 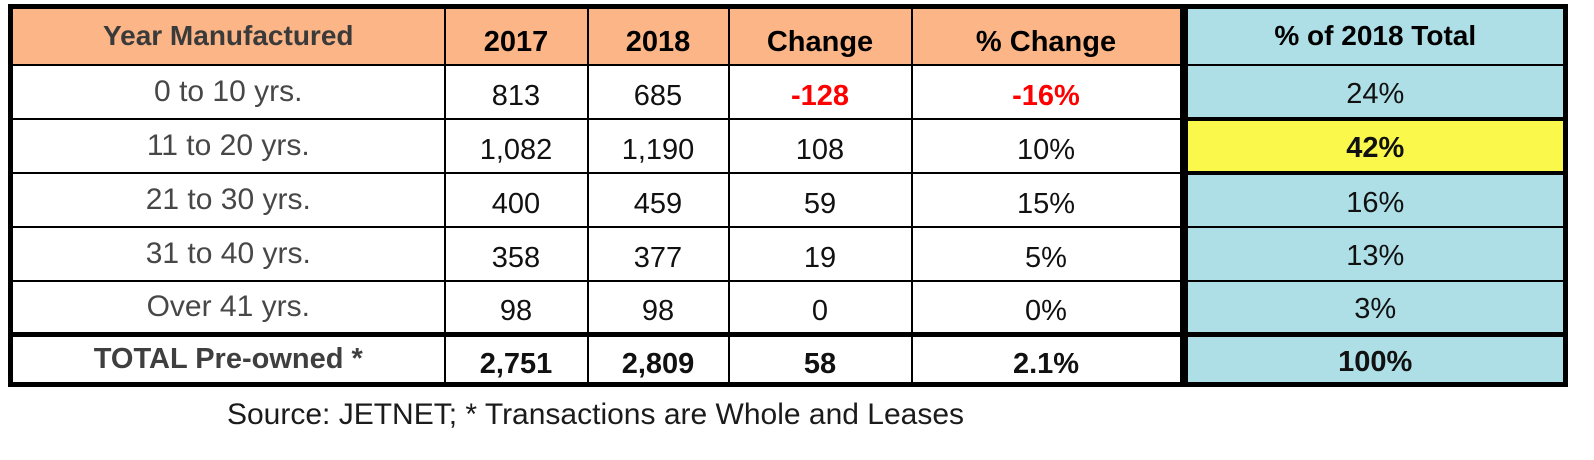 What do you see at coordinates (658, 145) in the screenshot?
I see `cell-2018: 1,190` at bounding box center [658, 145].